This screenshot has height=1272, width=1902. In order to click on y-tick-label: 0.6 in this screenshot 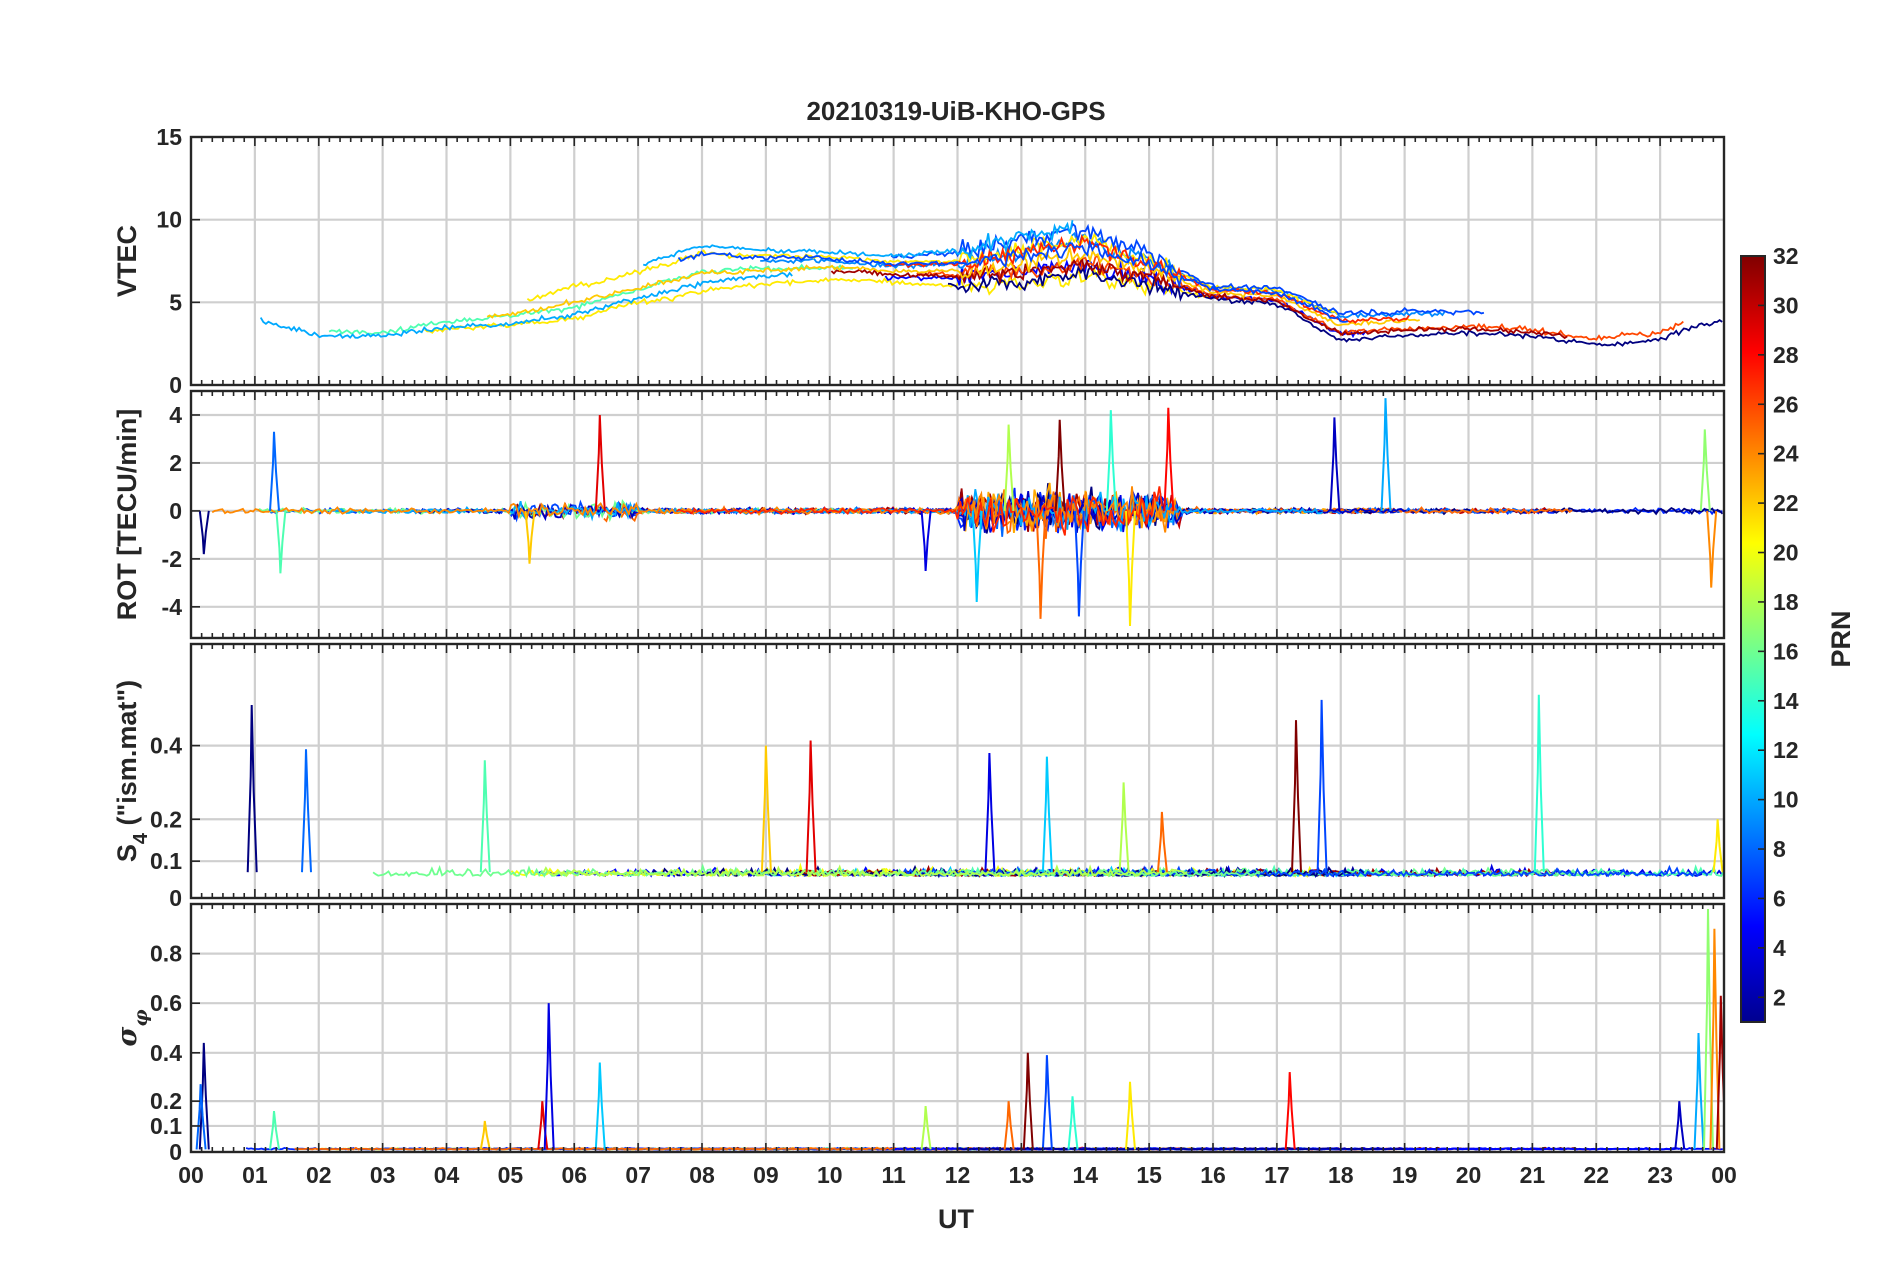, I will do `click(166, 1003)`.